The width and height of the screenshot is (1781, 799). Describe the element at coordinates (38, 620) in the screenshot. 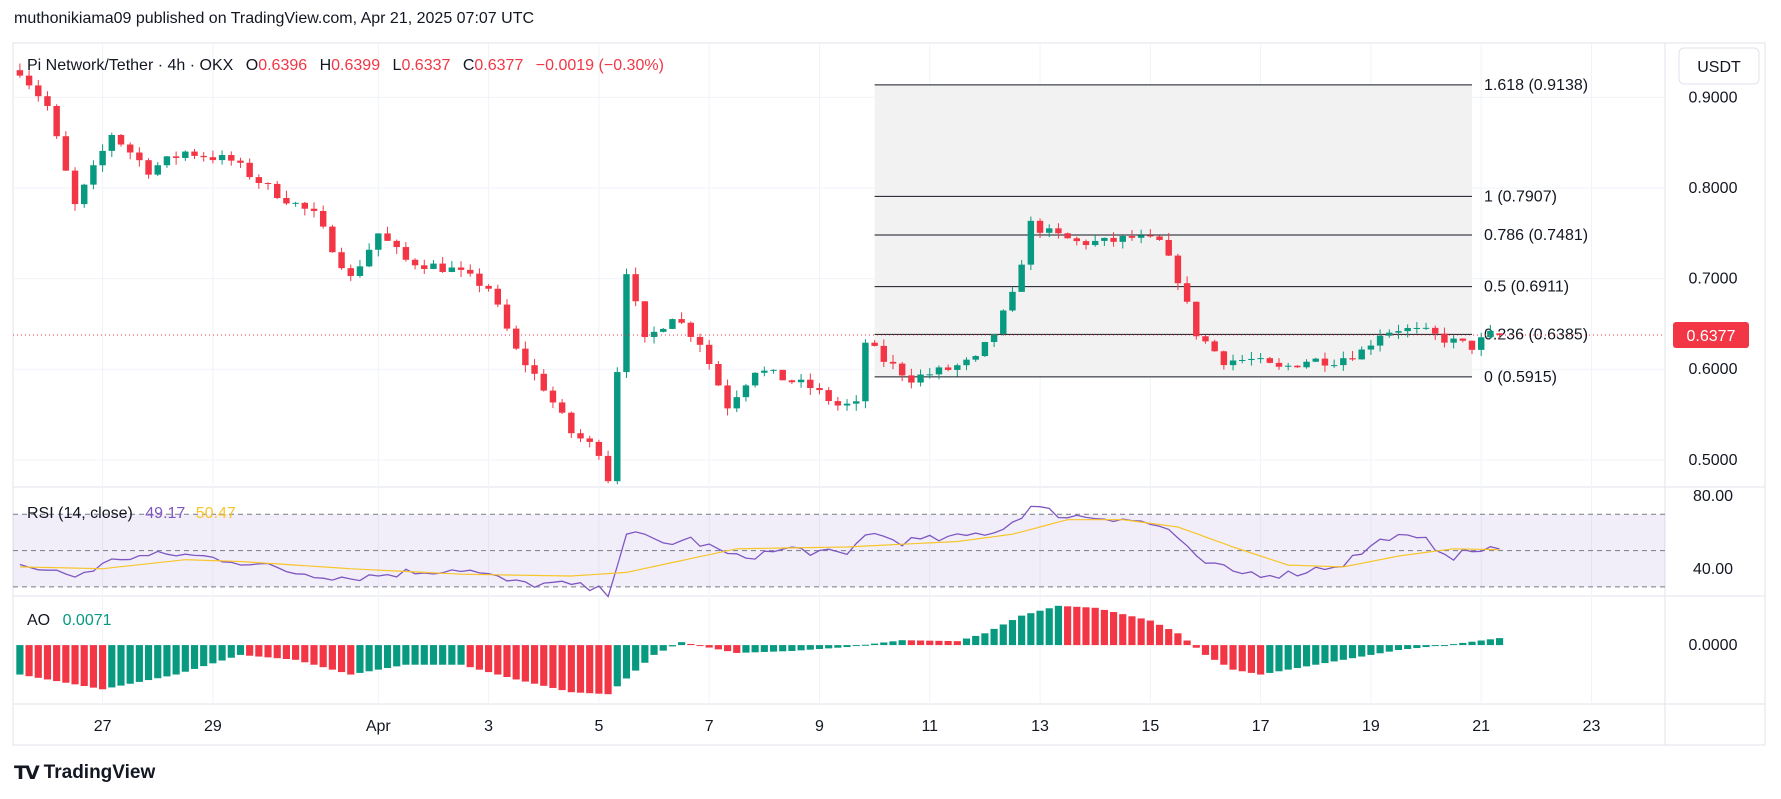

I see `ao-legend-label: AO` at that location.